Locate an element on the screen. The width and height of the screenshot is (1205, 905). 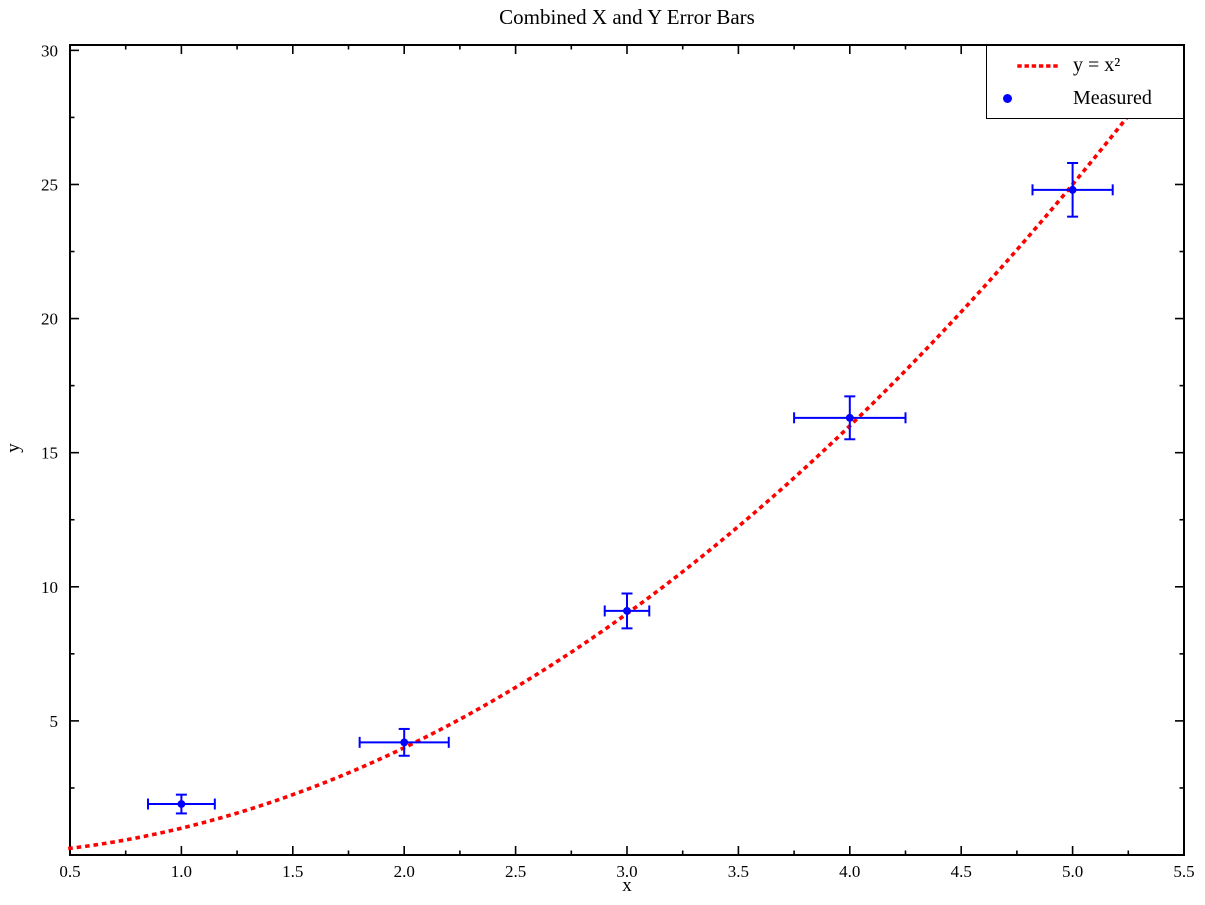
y-tick-label: 25 is located at coordinates (49, 184).